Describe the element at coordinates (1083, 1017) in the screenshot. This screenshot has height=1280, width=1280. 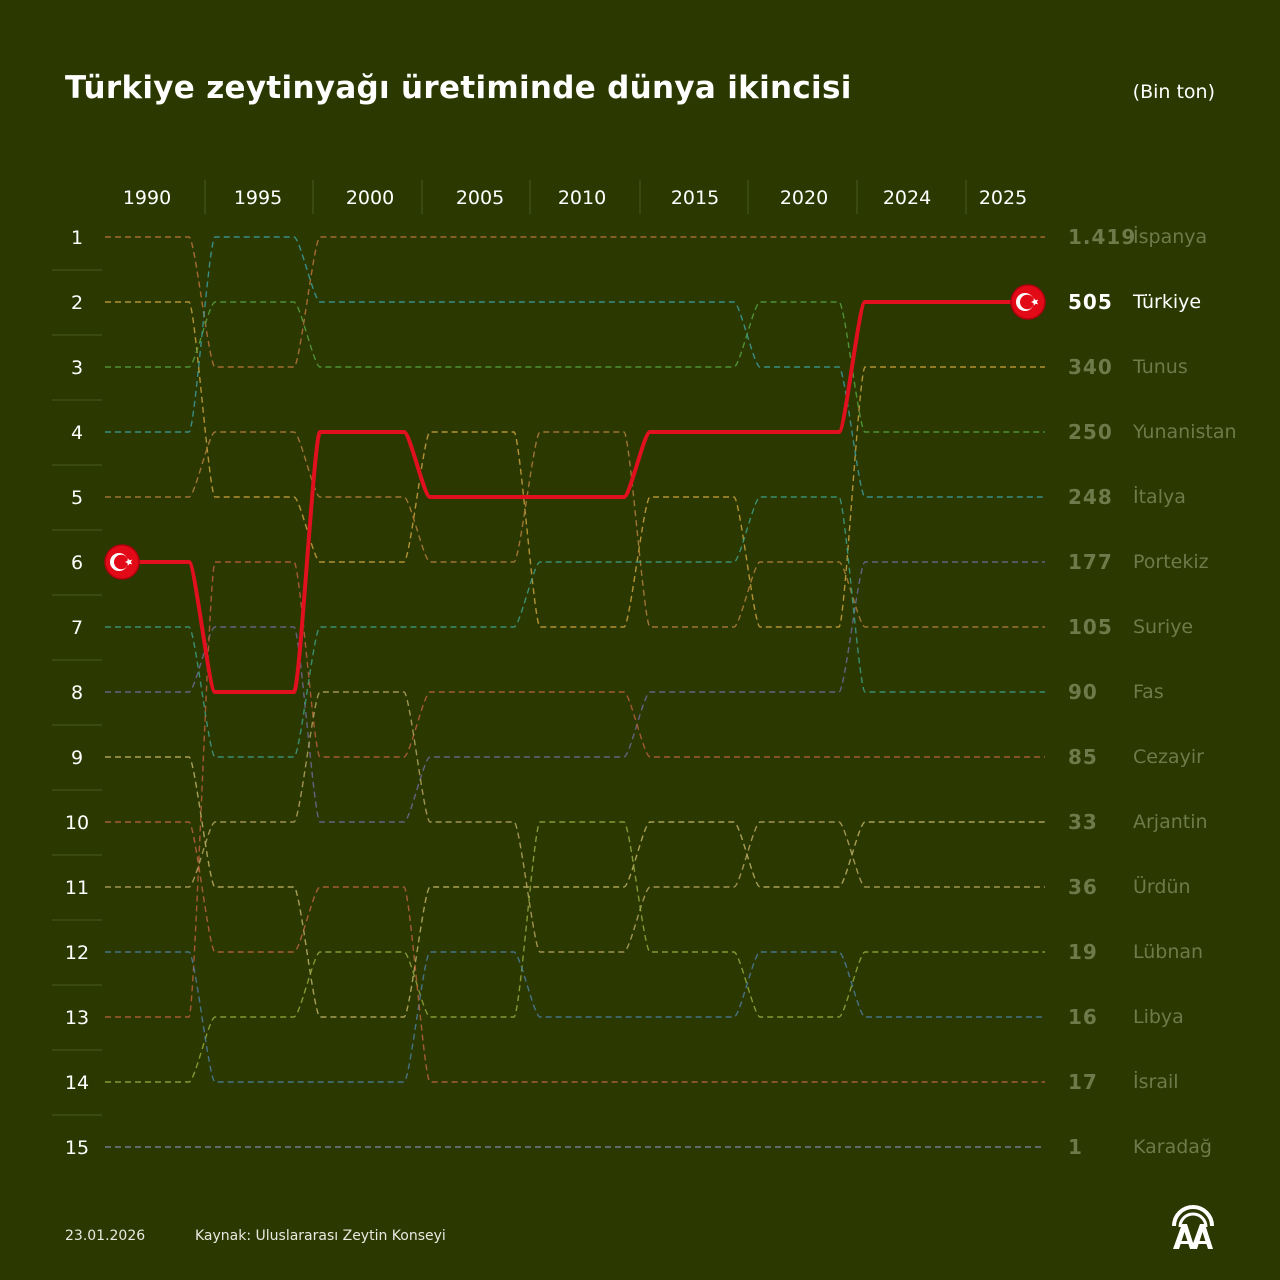
I see `series-value-label: 16` at that location.